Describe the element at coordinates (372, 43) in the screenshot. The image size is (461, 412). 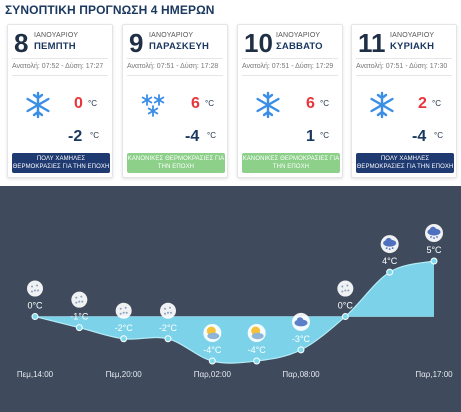
I see `day-number: 11` at that location.